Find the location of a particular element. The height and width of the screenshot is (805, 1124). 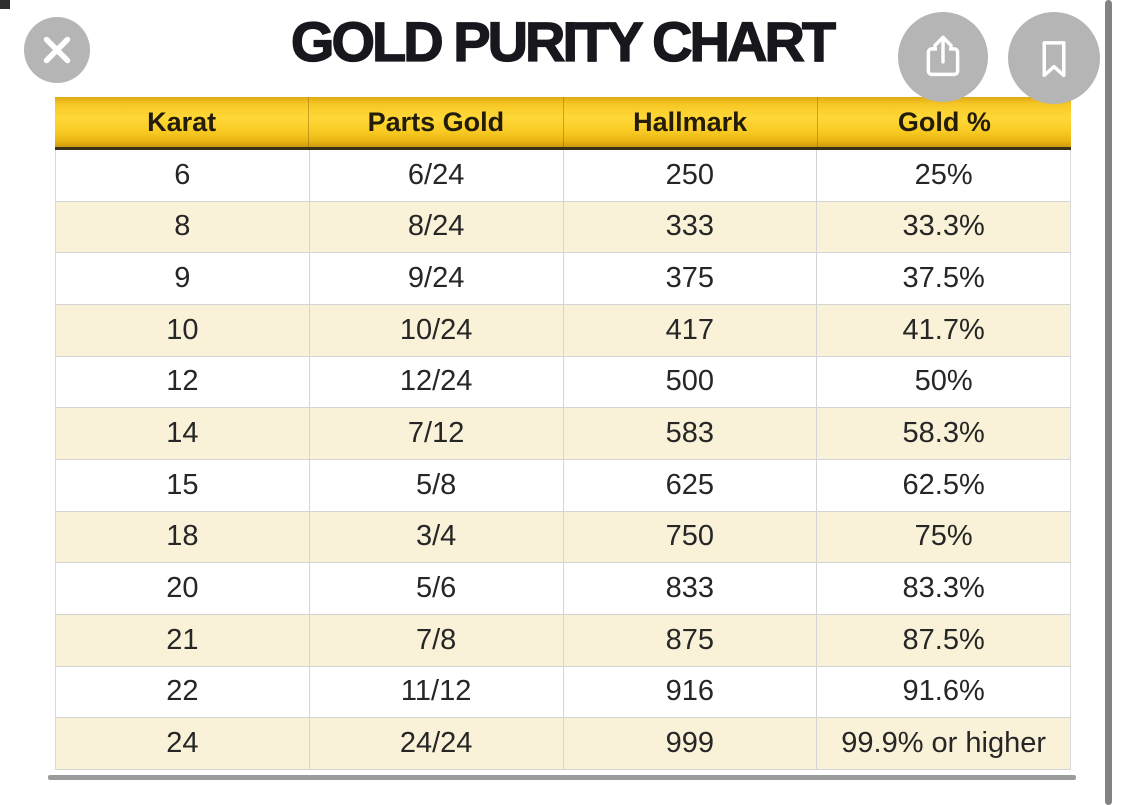

table-row: 18 3/4 750 75% is located at coordinates (563, 537).